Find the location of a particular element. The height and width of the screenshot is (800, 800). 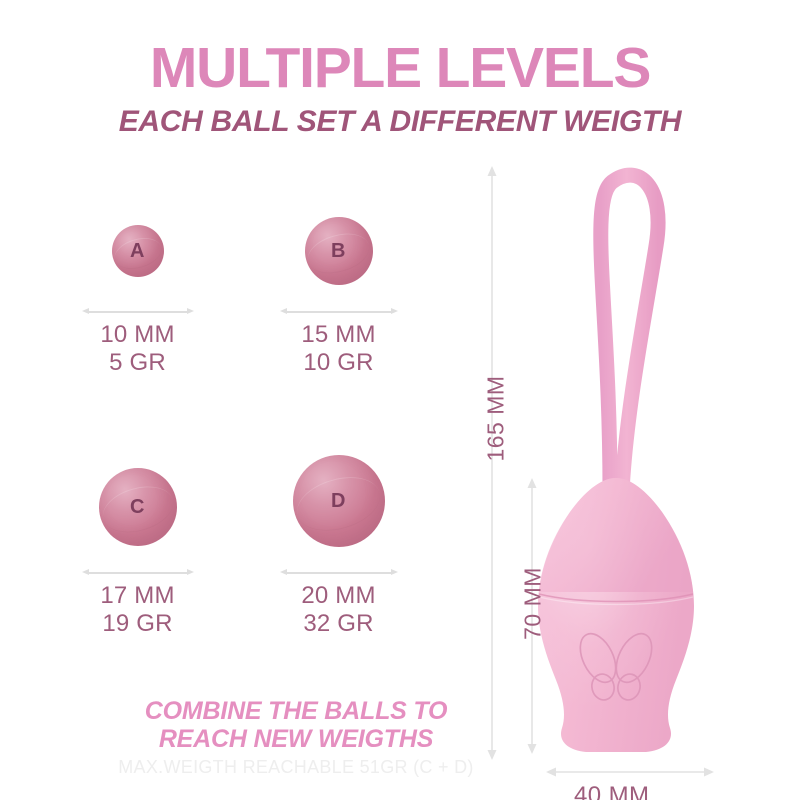

ball-letter-c: C is located at coordinates (137, 506).